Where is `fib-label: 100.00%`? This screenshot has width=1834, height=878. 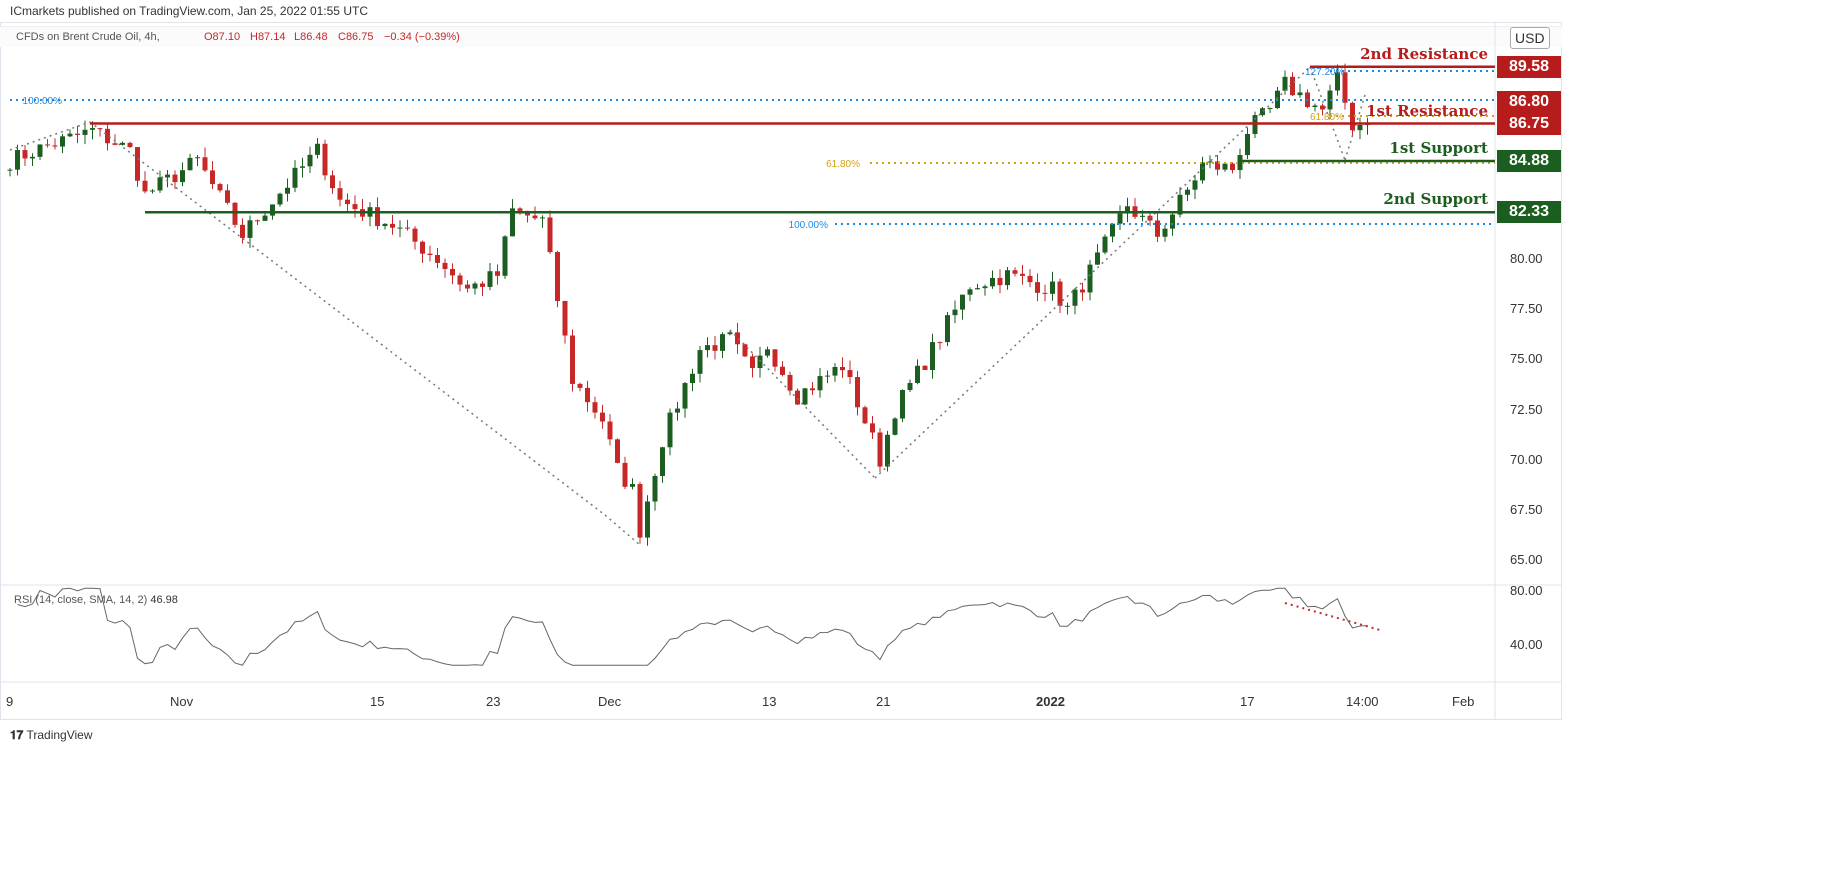
fib-label: 100.00% is located at coordinates (809, 225).